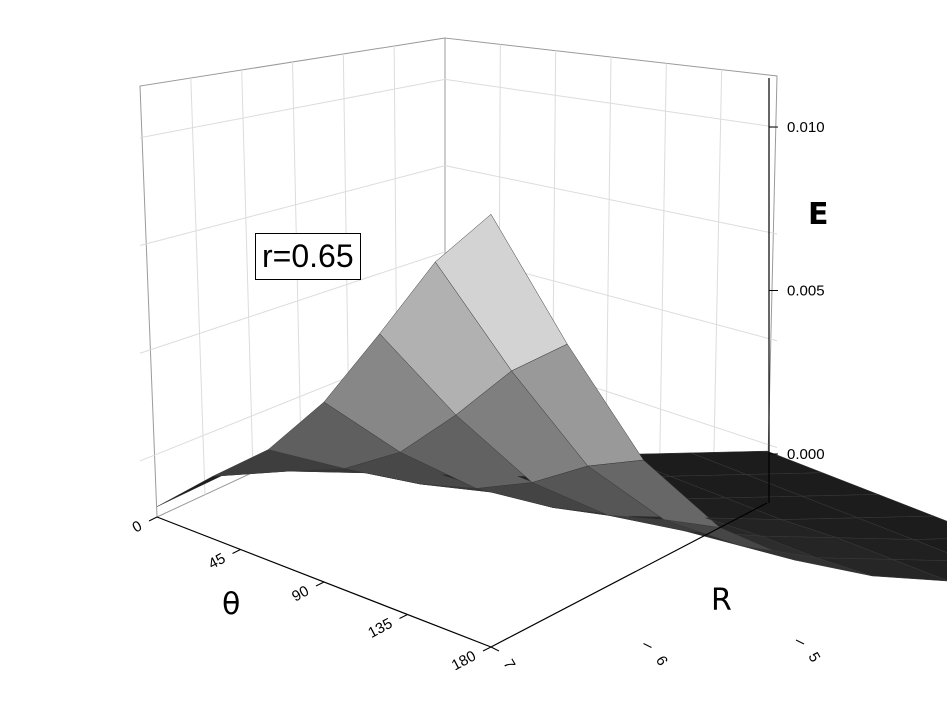  I want to click on z-tick-label: 0.000, so click(806, 454).